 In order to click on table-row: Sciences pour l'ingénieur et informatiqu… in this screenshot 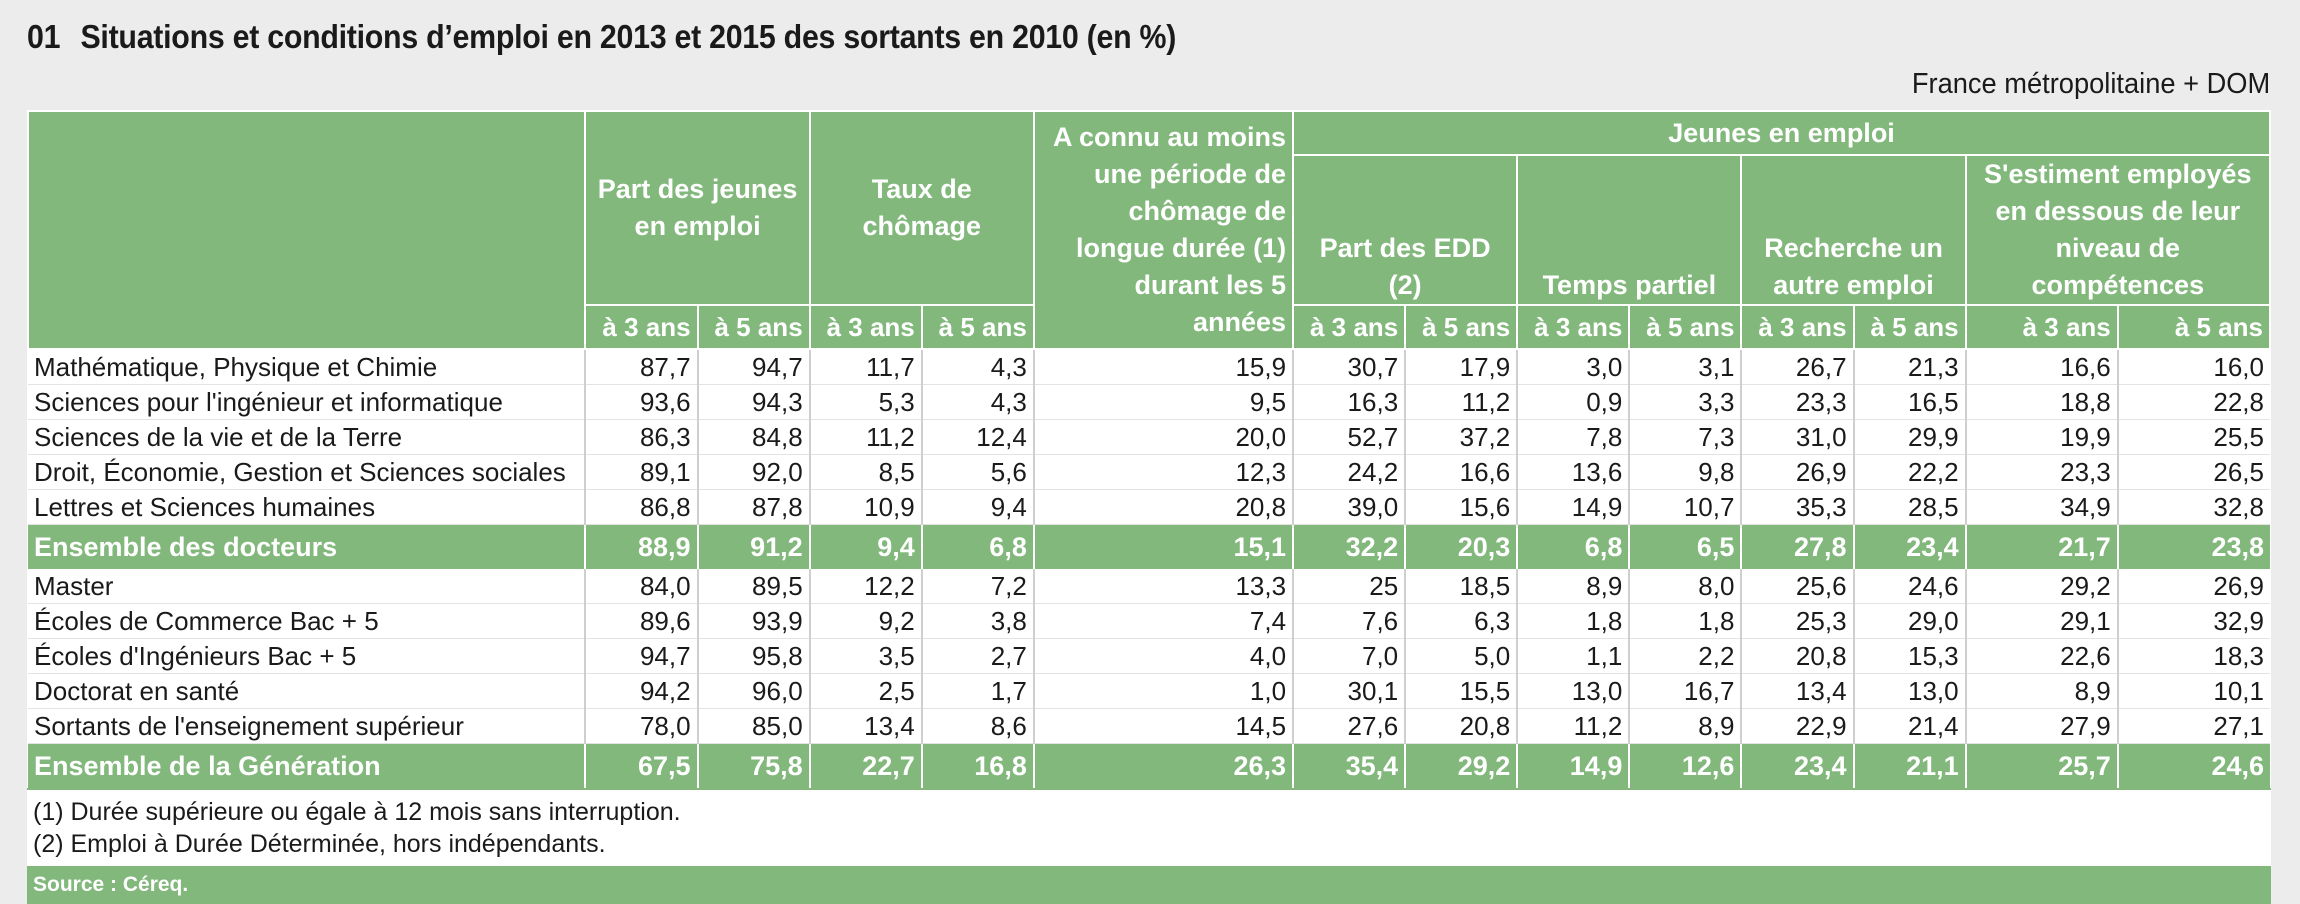, I will do `click(1149, 402)`.